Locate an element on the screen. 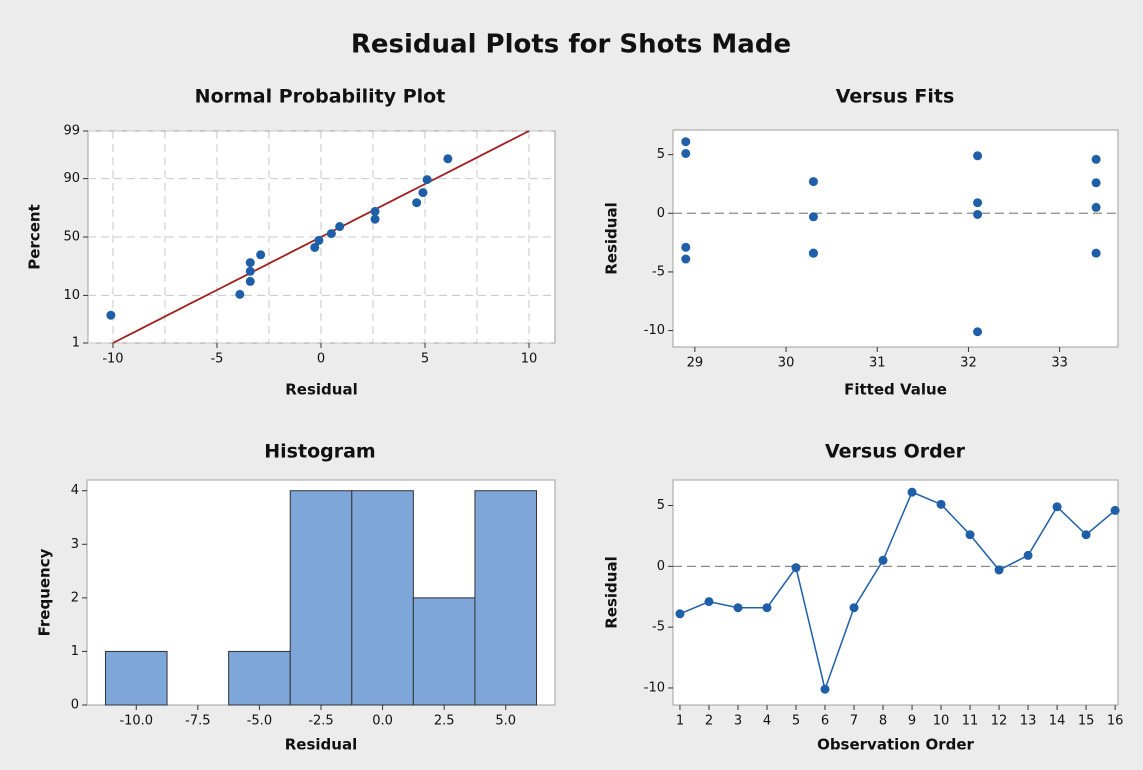 Image resolution: width=1143 pixels, height=770 pixels. x-tick-label: -10.0 is located at coordinates (136, 721).